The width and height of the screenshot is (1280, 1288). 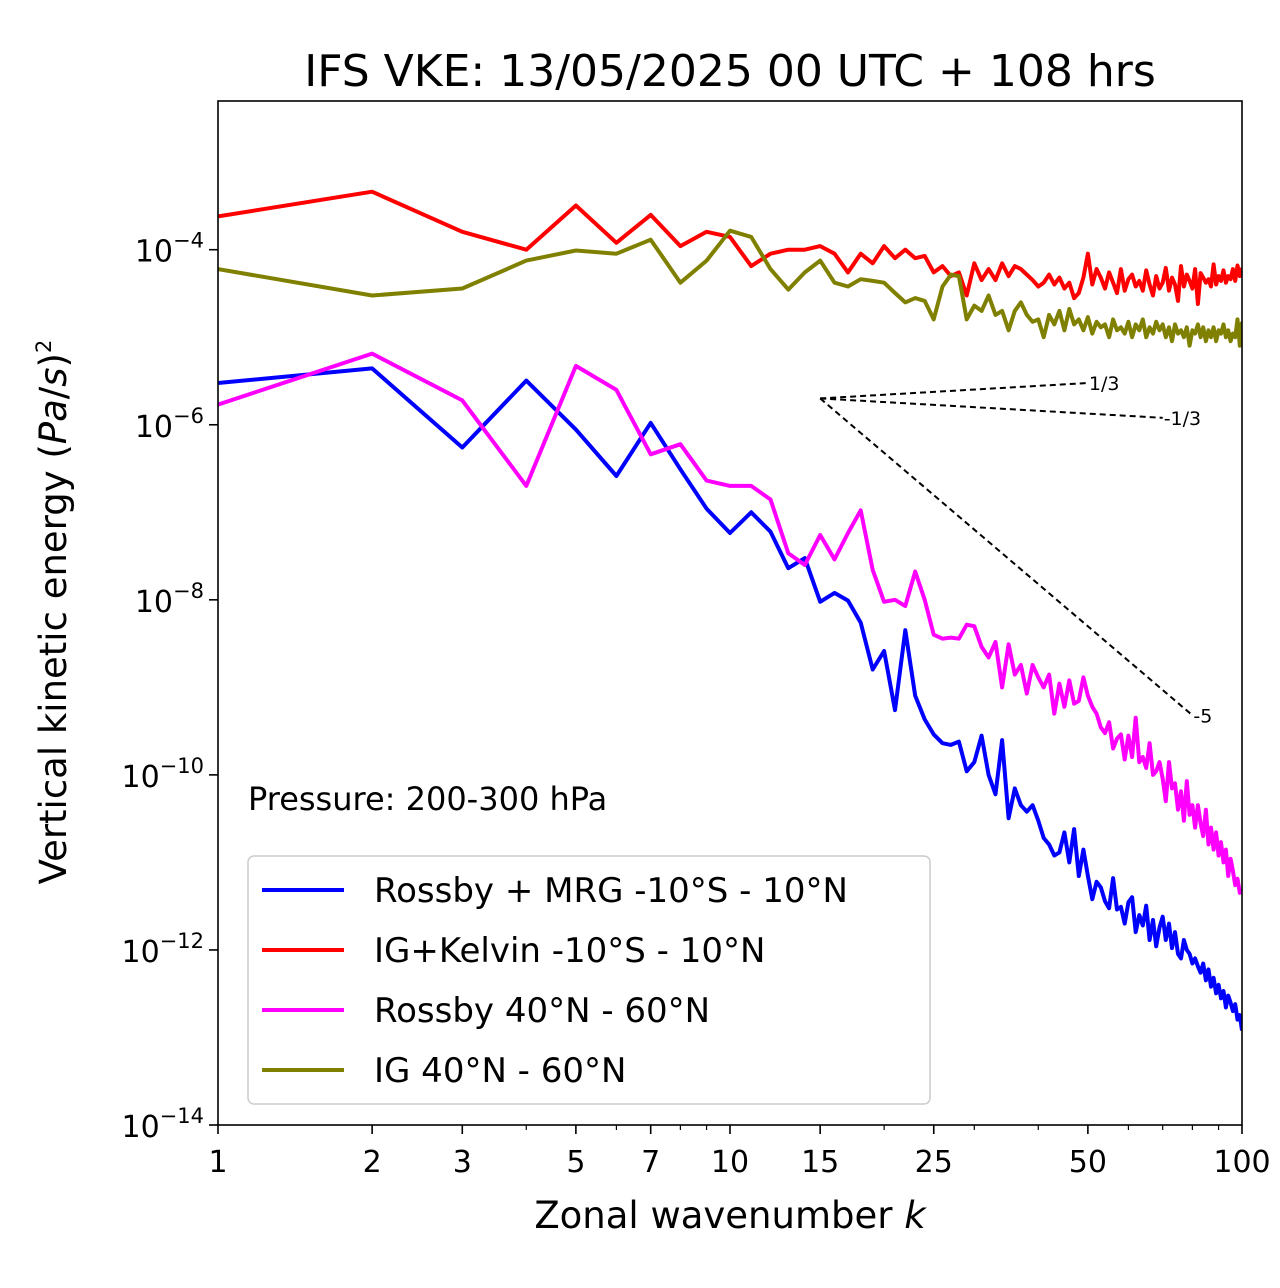 What do you see at coordinates (730, 71) in the screenshot?
I see `chart-title: IFS VKE: 13/05/2025 00 UTC + 108 hrs` at bounding box center [730, 71].